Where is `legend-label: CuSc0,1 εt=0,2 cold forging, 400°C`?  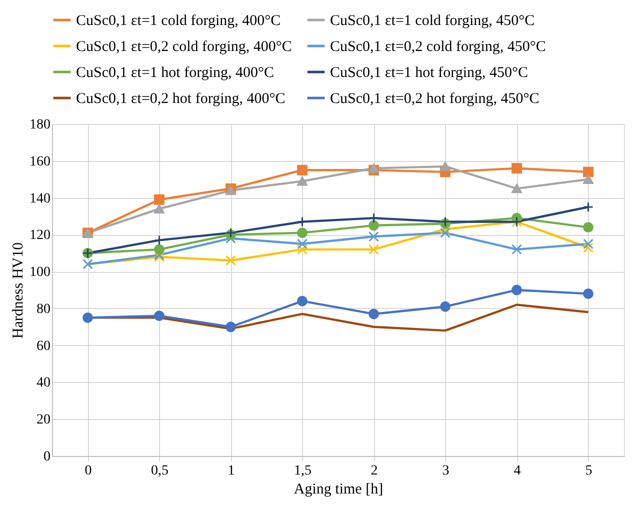 legend-label: CuSc0,1 εt=0,2 cold forging, 400°C is located at coordinates (184, 47).